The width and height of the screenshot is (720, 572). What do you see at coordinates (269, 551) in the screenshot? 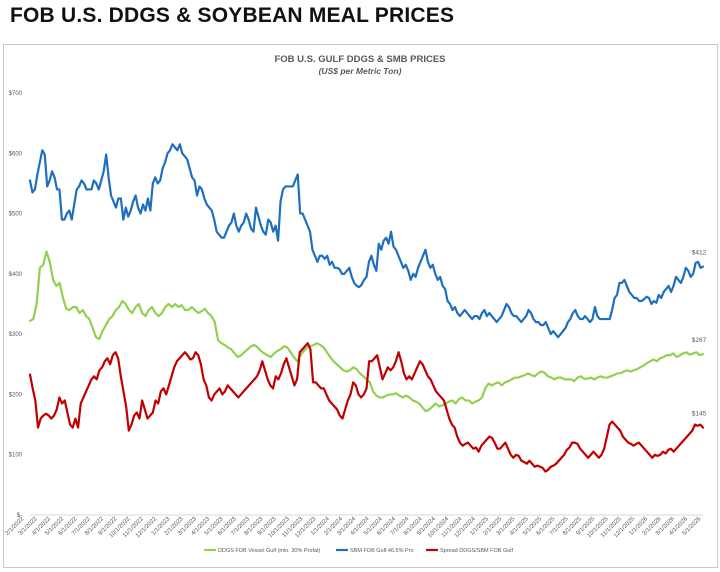
I see `legend-entry: DDGS FOB Vessel Gulf (min. 30% Profat)` at bounding box center [269, 551].